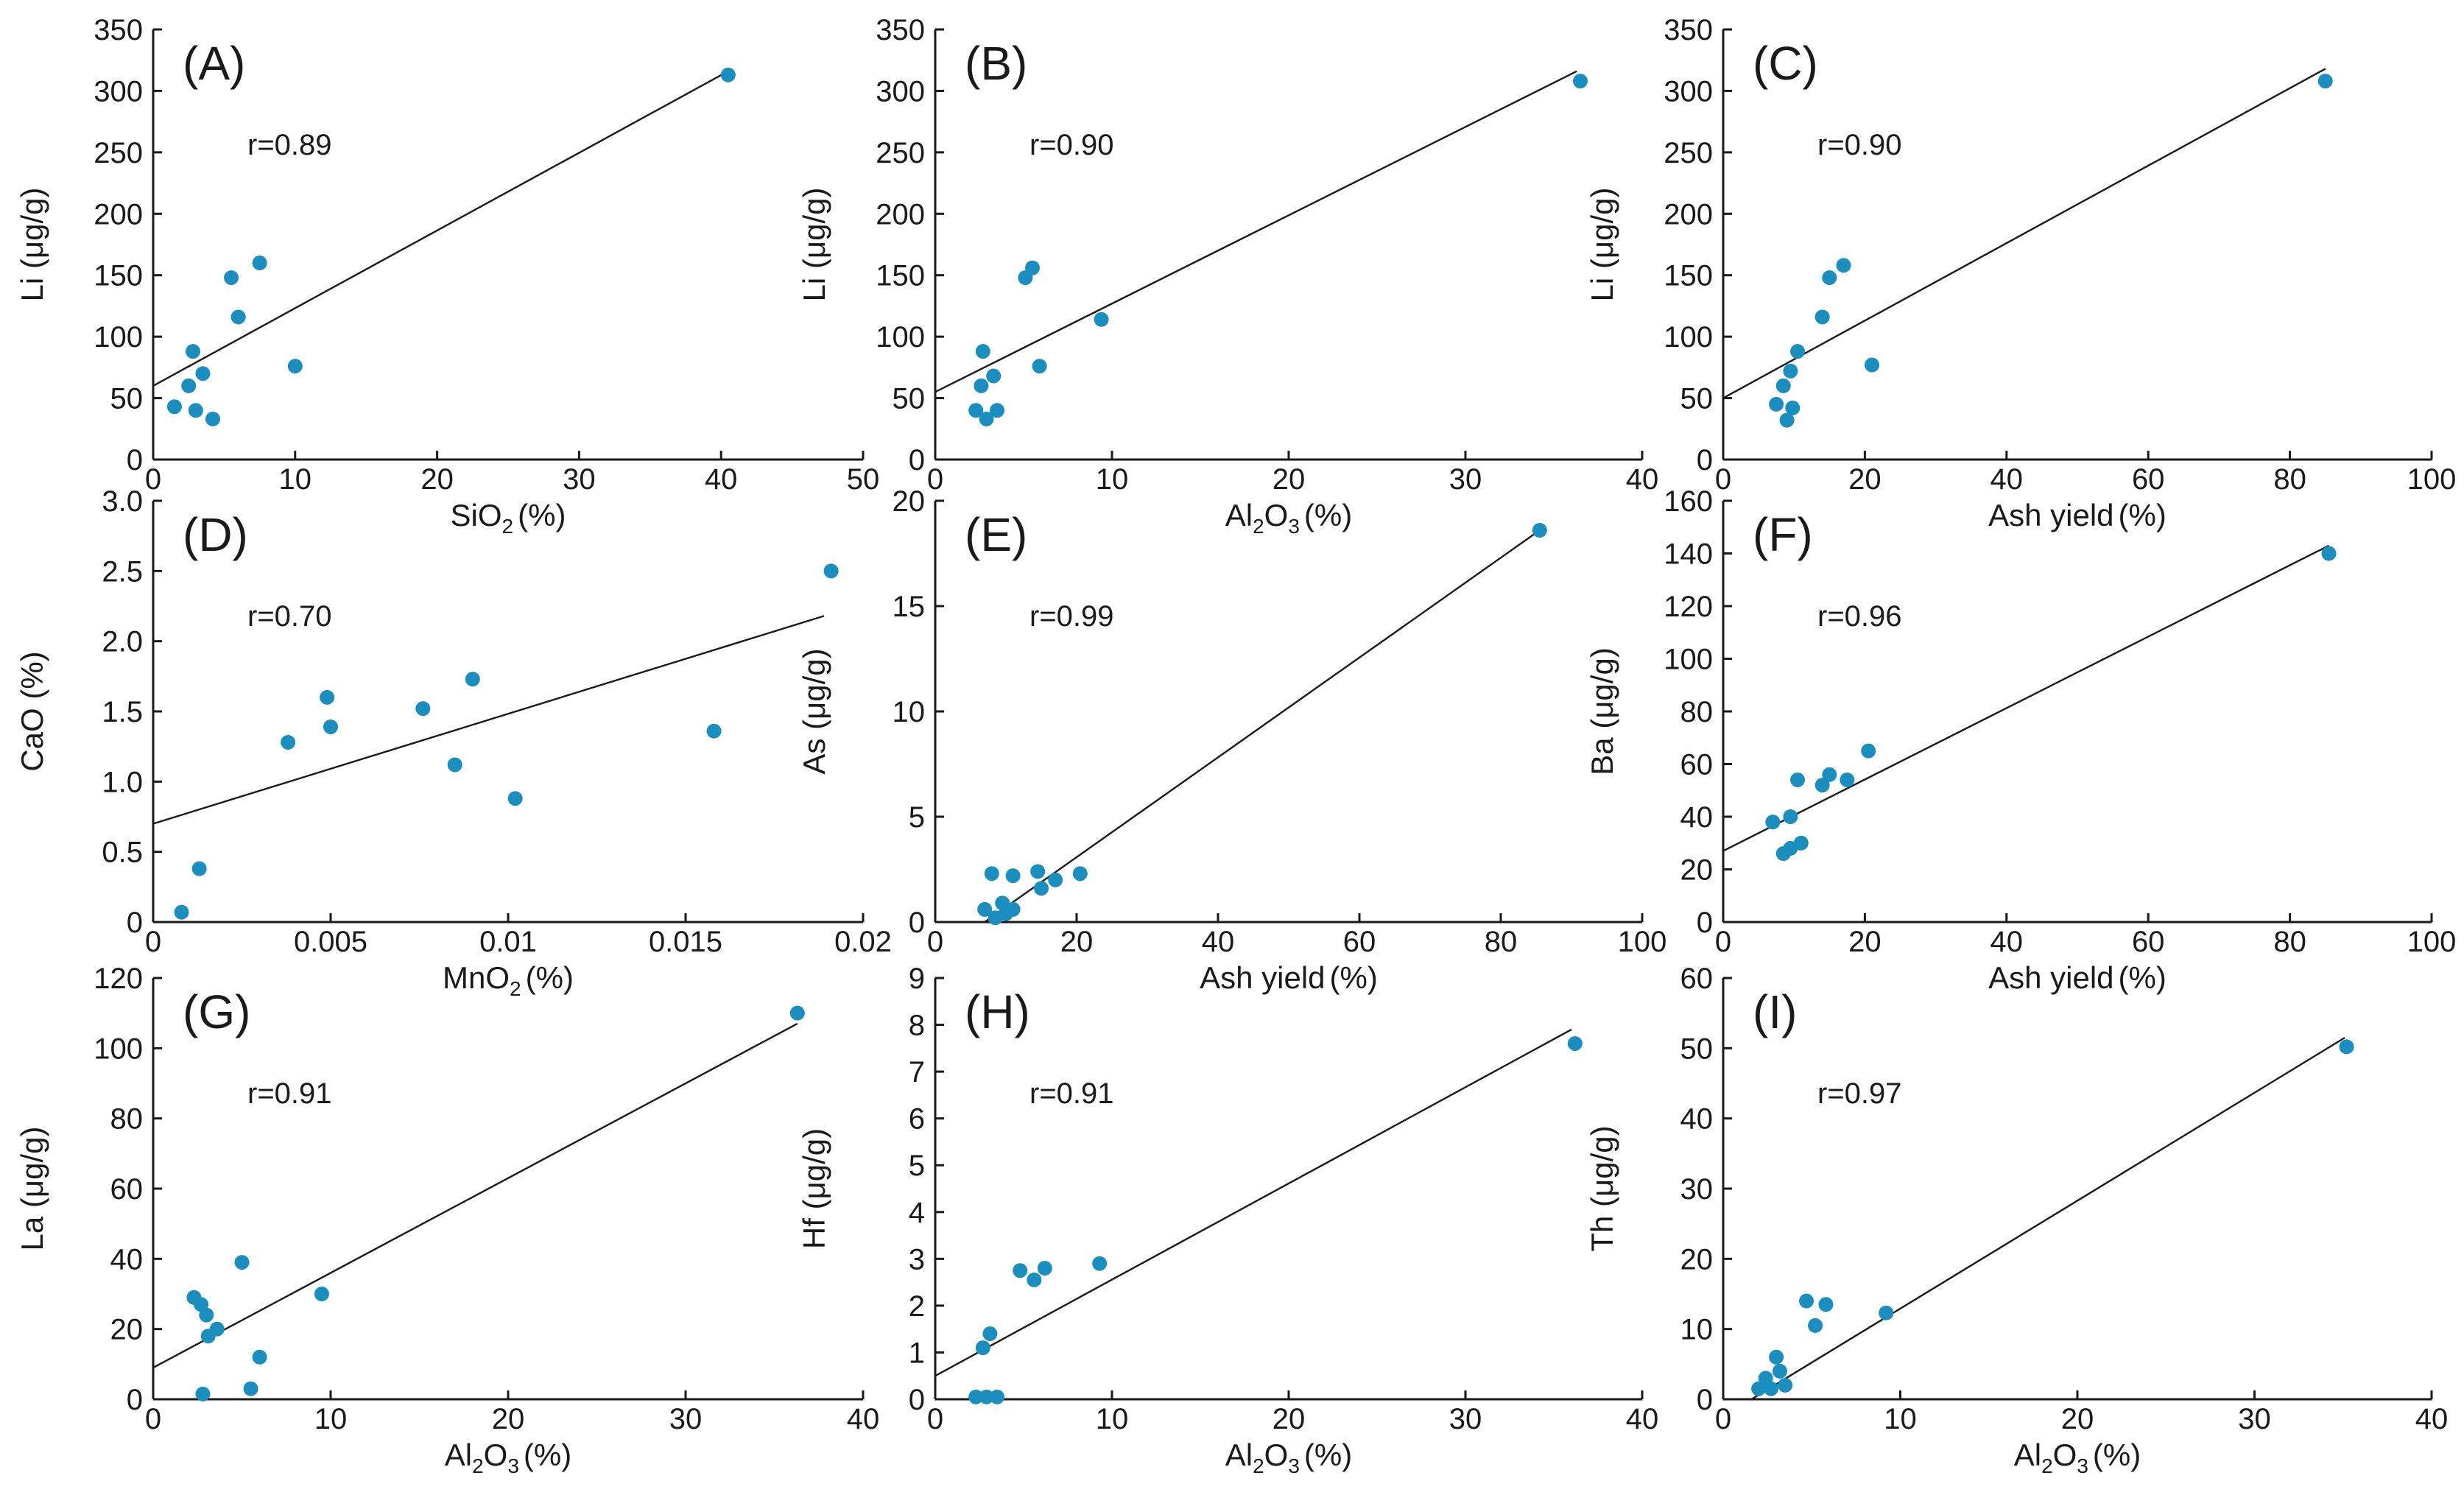 The height and width of the screenshot is (1495, 2464). Describe the element at coordinates (1688, 502) in the screenshot. I see `y-tick-label: 160` at that location.